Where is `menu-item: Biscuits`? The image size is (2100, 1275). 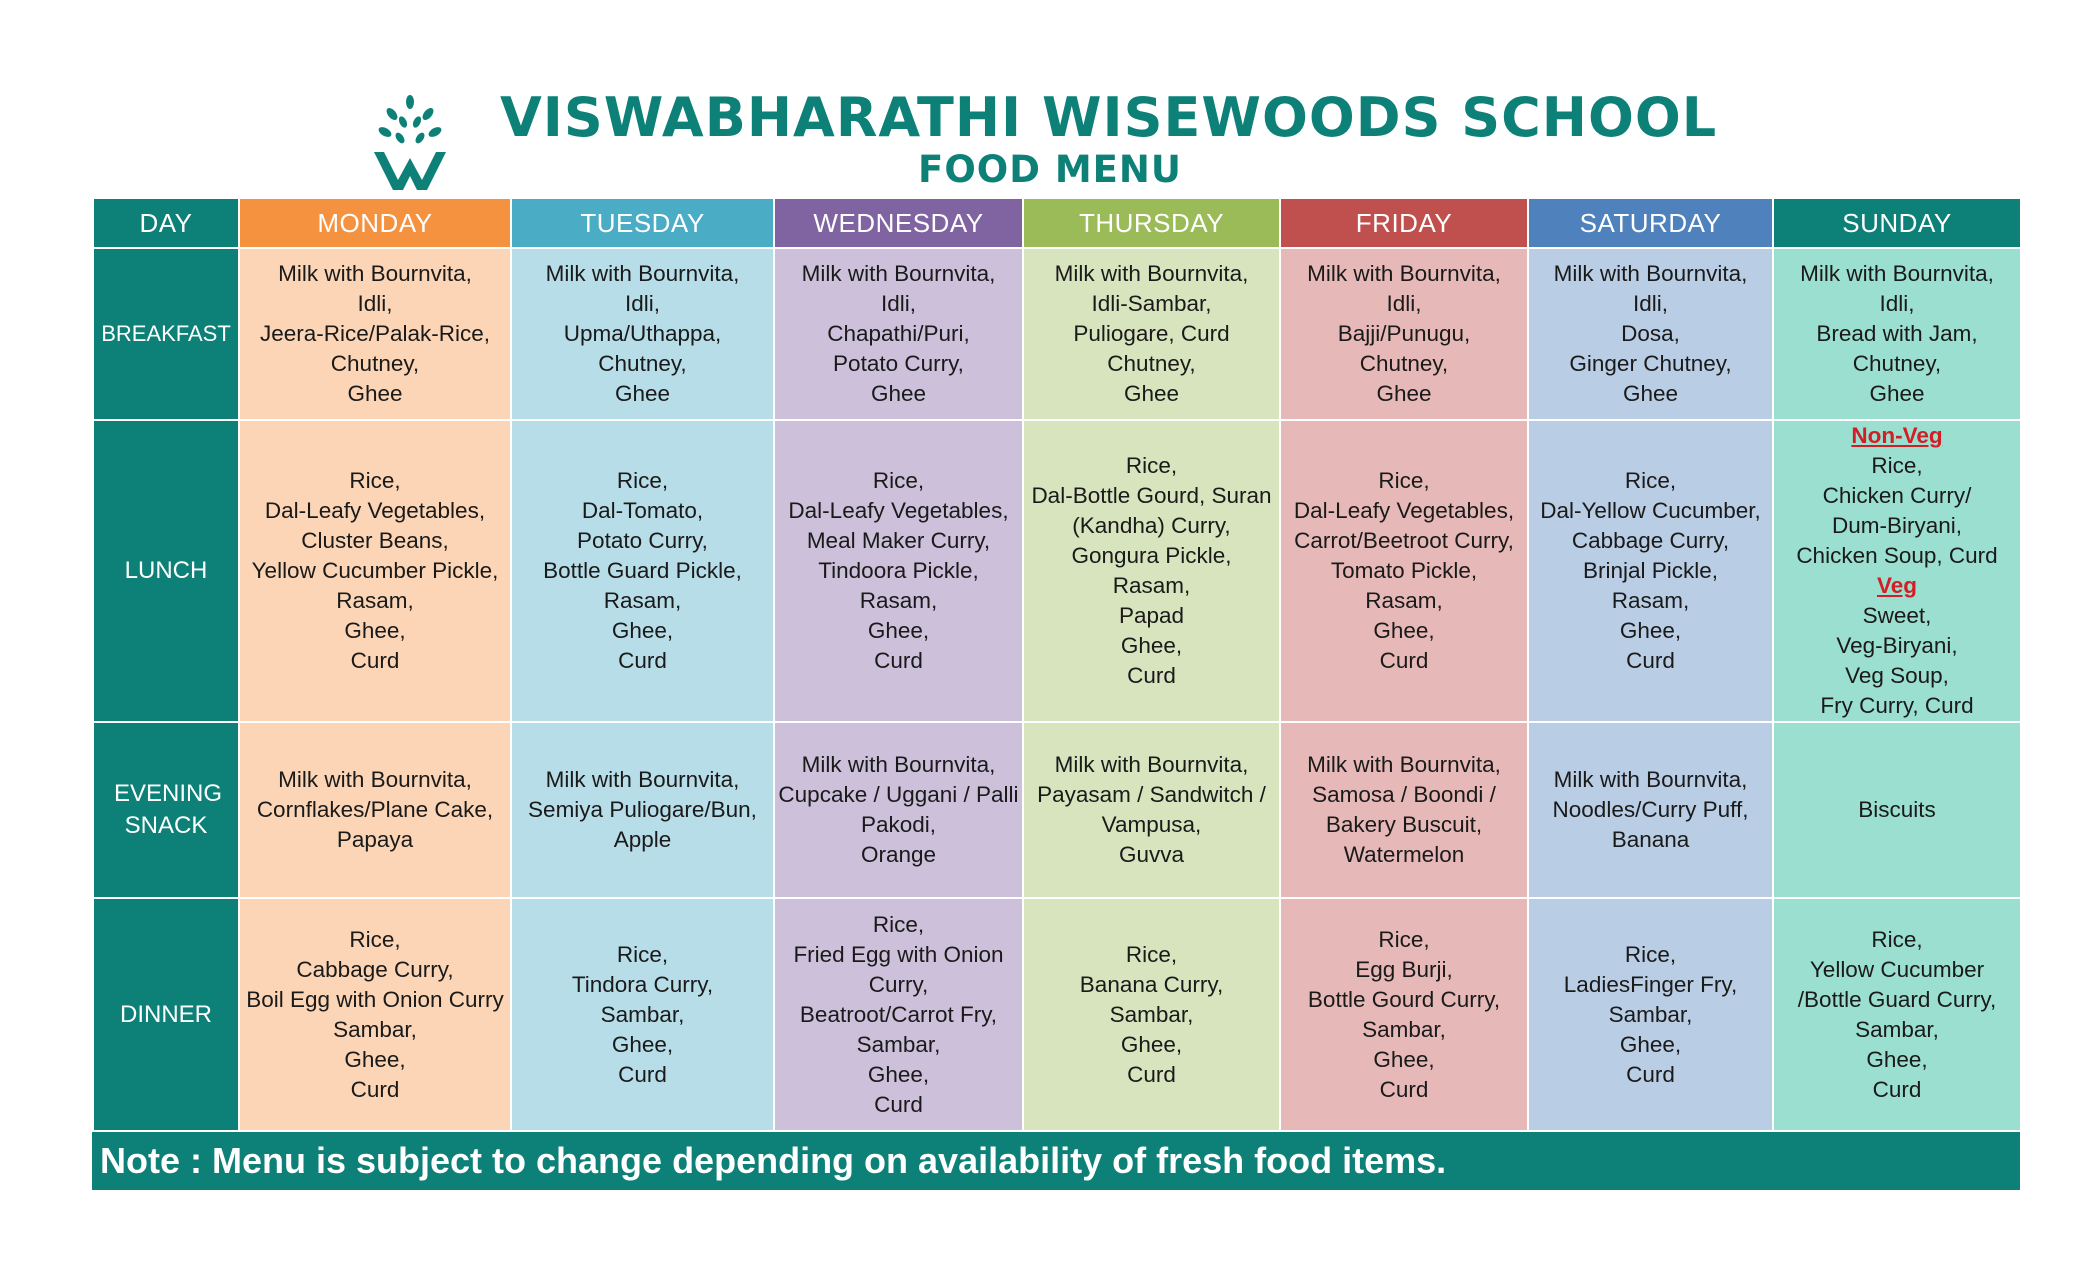
menu-item: Biscuits is located at coordinates (1897, 809).